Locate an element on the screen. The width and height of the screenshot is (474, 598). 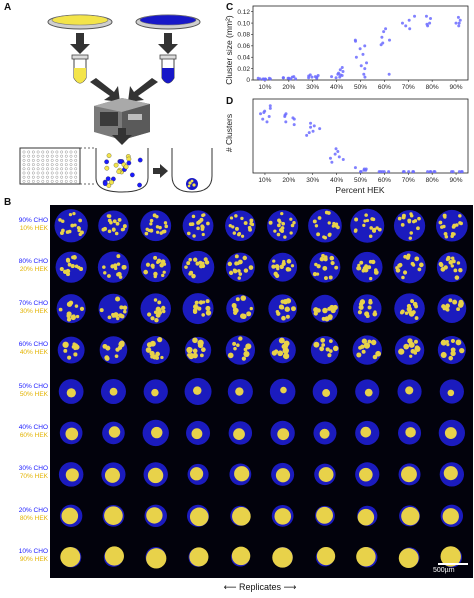
petri-dish-yellow is located at coordinates (80, 22).